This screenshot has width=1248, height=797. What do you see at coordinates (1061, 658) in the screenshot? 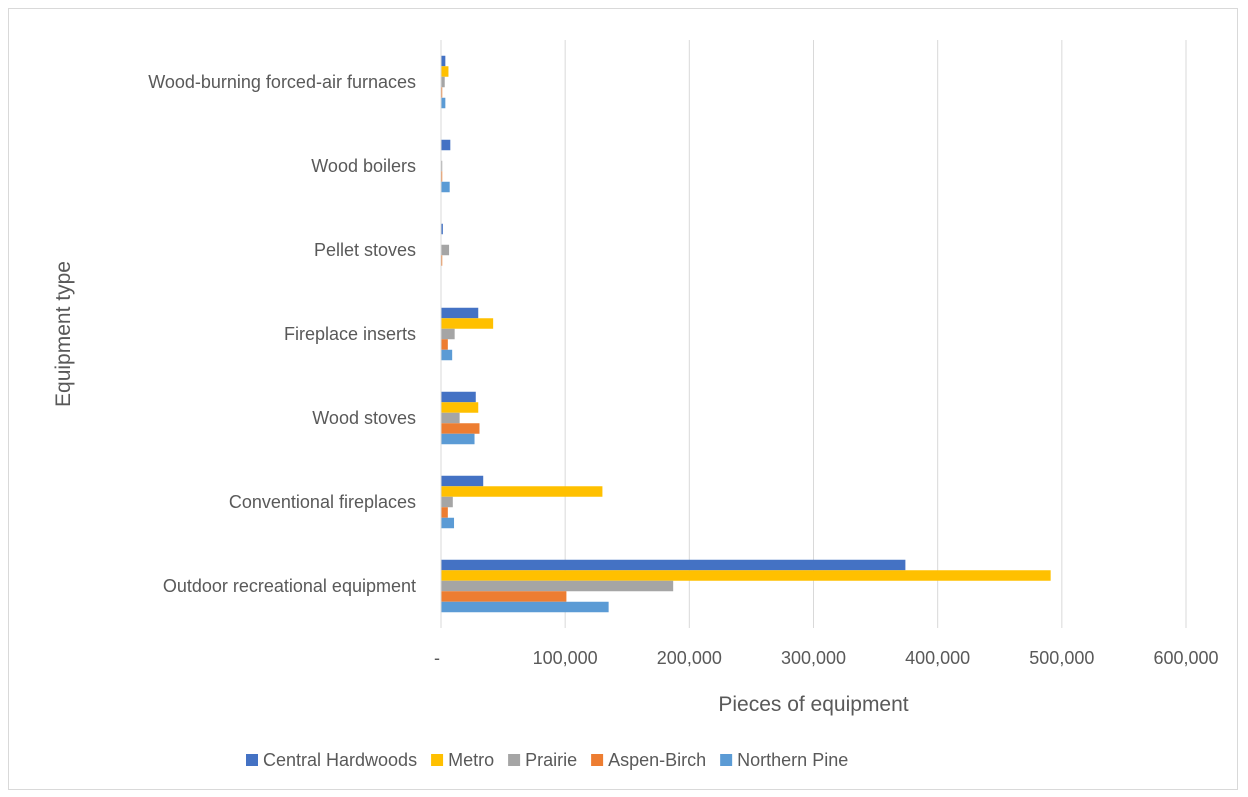
I see `x-tick-label: 500,000` at bounding box center [1061, 658].